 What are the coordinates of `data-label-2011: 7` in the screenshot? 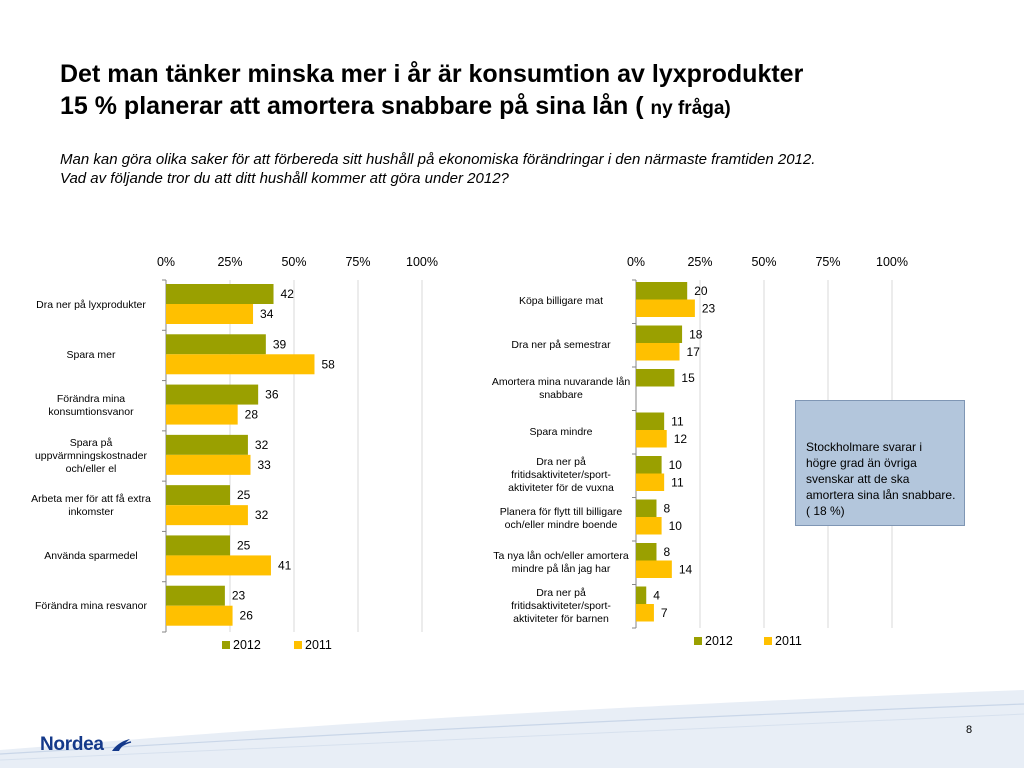 It's located at (664, 613).